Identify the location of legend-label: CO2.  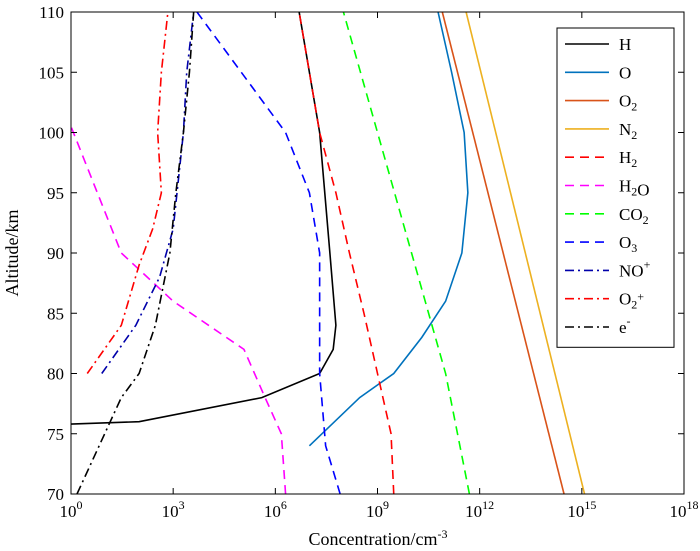
(634, 216).